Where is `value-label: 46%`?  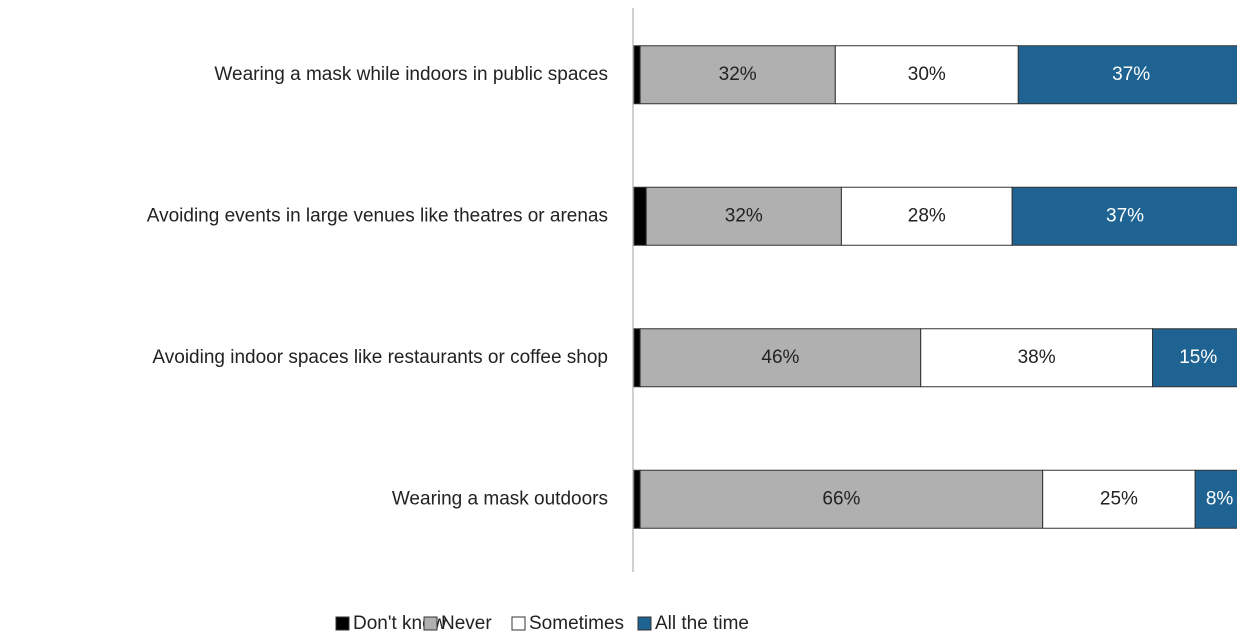 value-label: 46% is located at coordinates (780, 357).